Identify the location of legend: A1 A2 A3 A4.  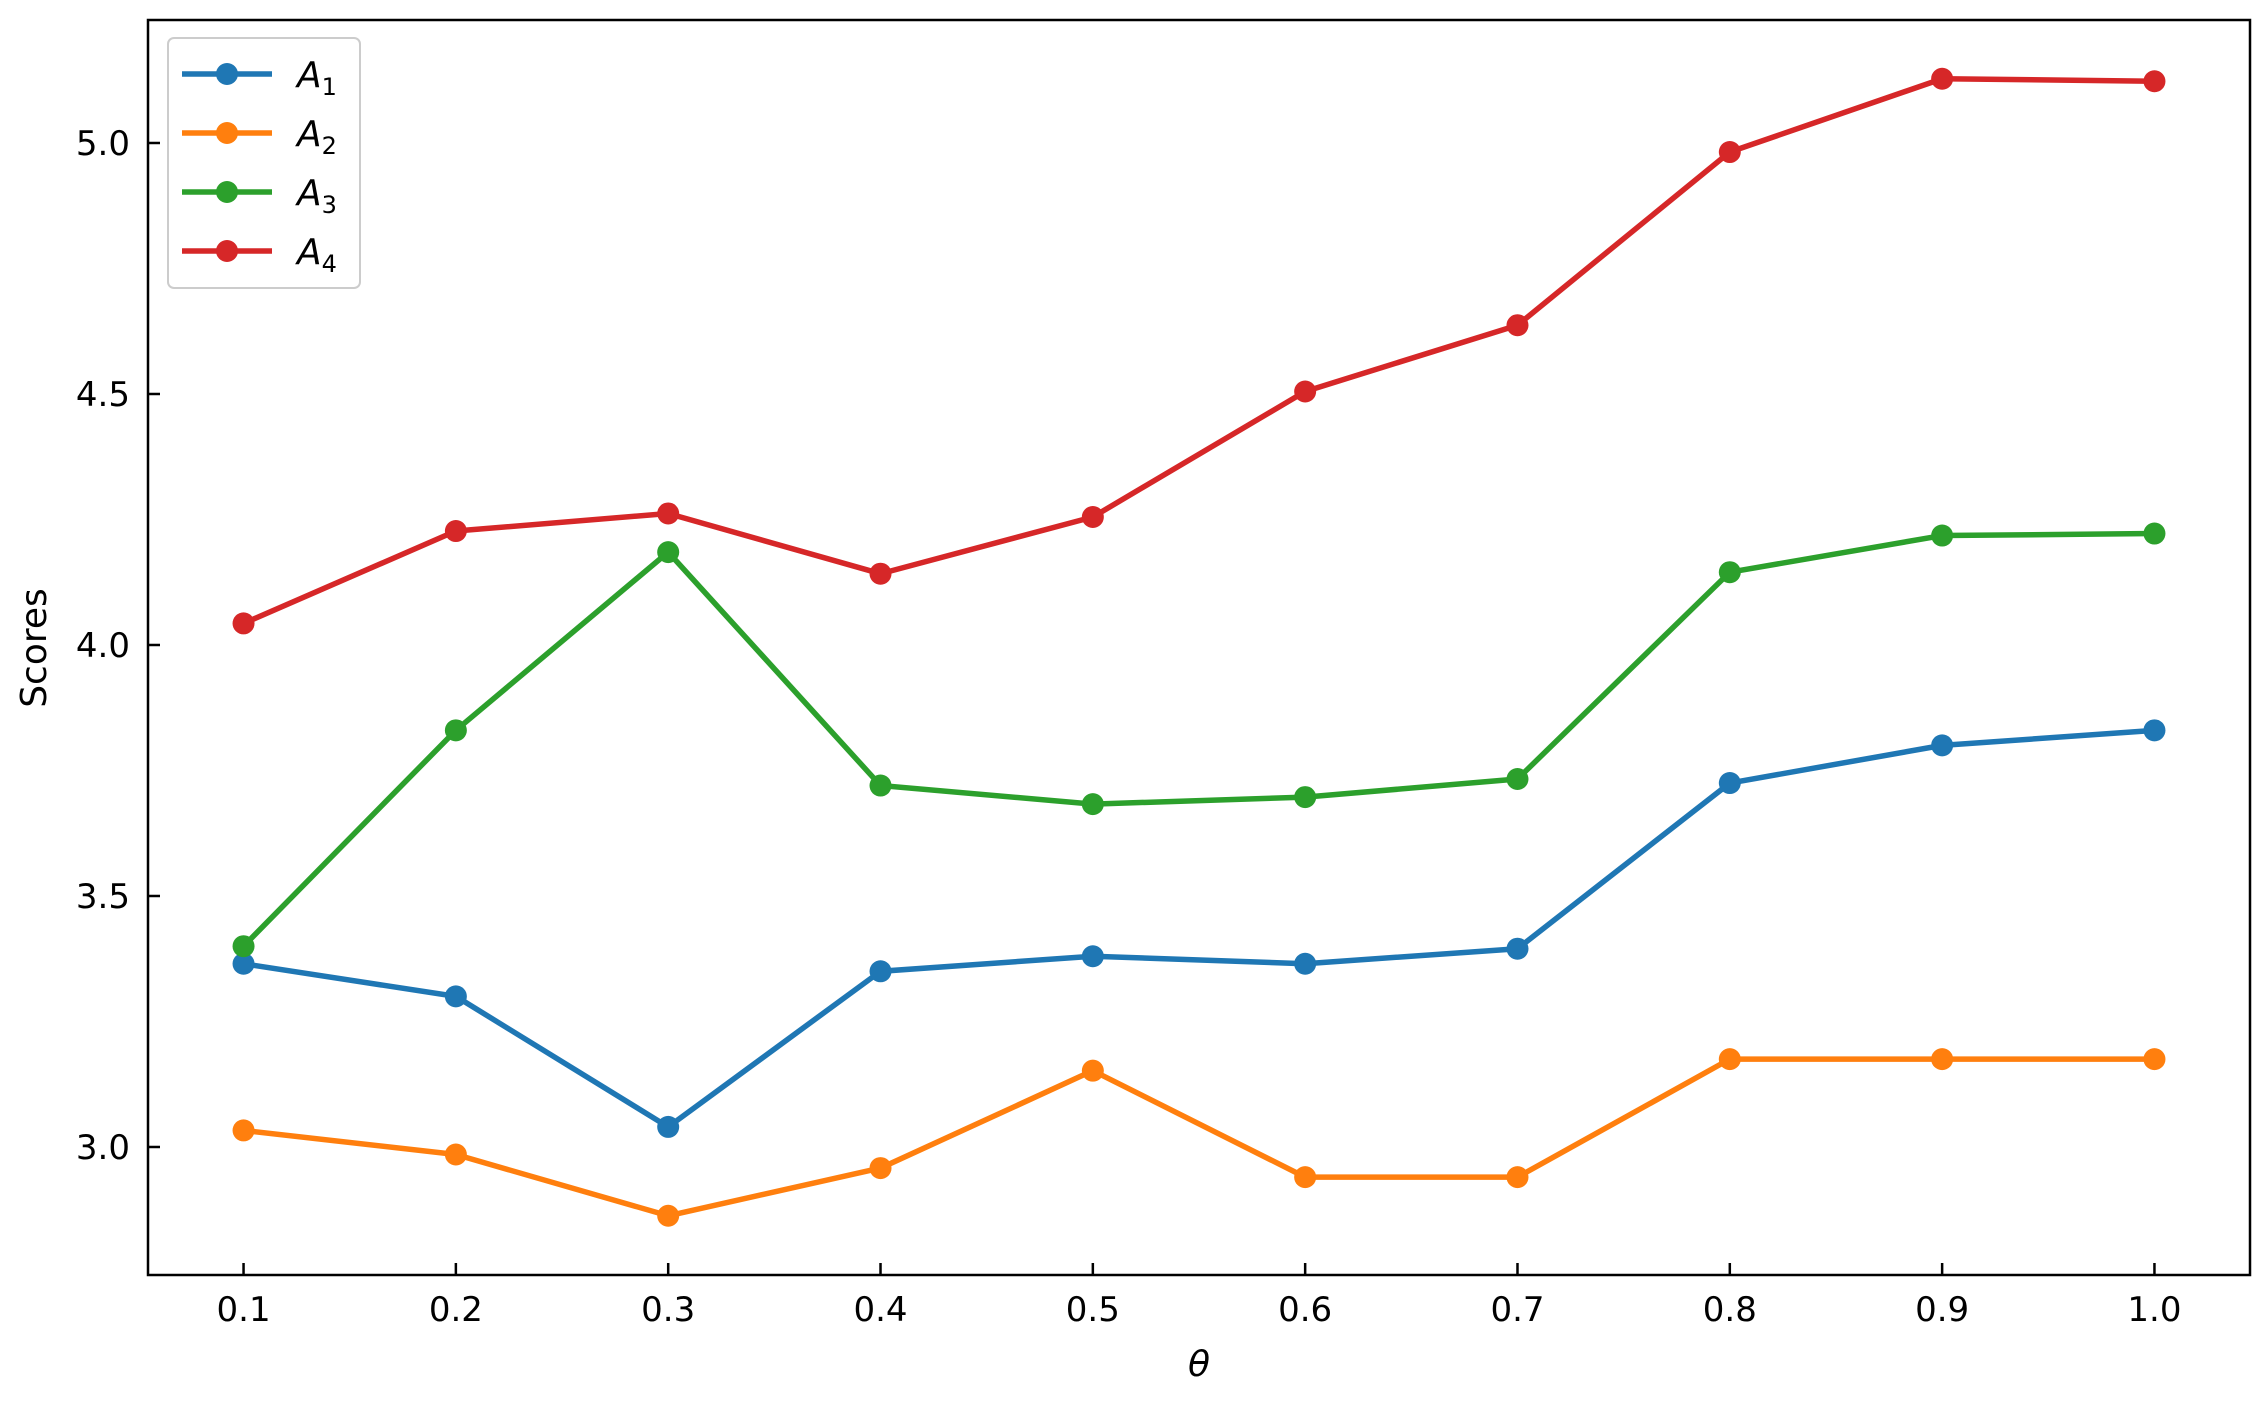
(264, 163).